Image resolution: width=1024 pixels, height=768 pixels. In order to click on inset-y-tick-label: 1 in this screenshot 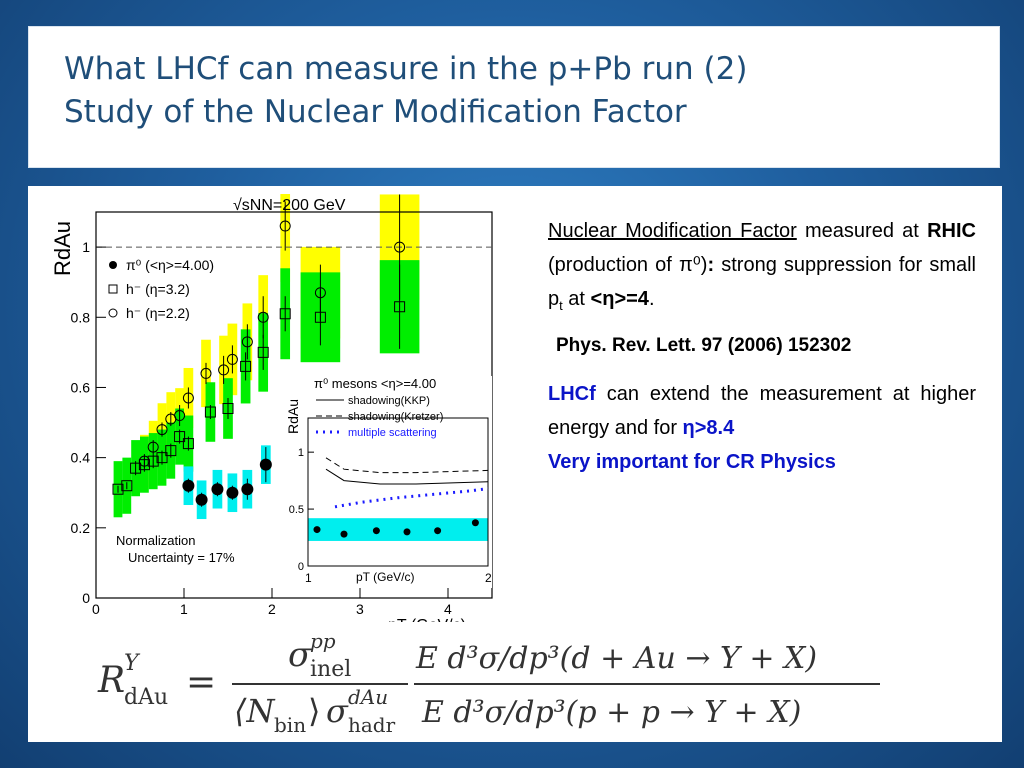, I will do `click(301, 453)`.